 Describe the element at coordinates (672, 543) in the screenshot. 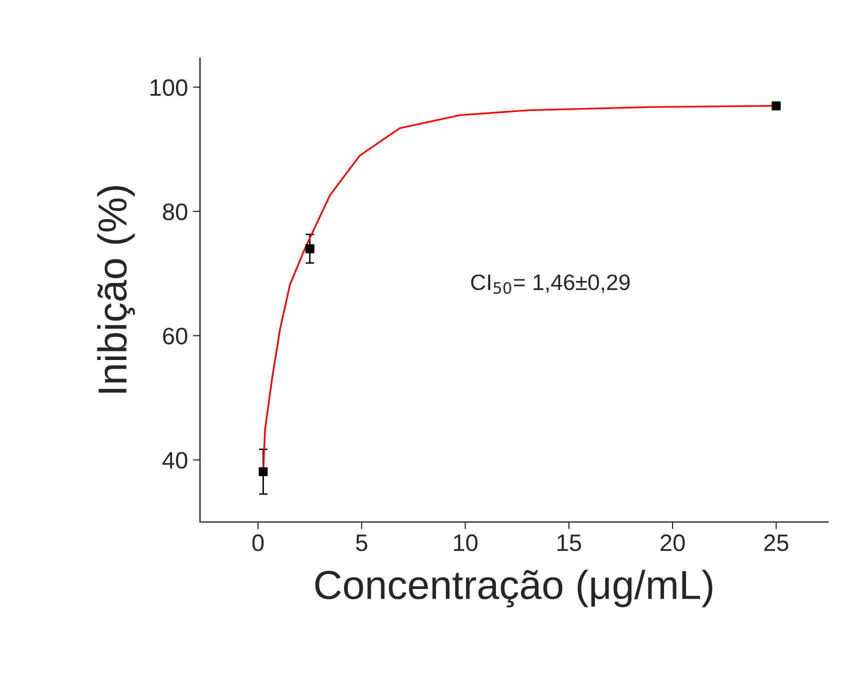

I see `x-tick-label: 20` at that location.